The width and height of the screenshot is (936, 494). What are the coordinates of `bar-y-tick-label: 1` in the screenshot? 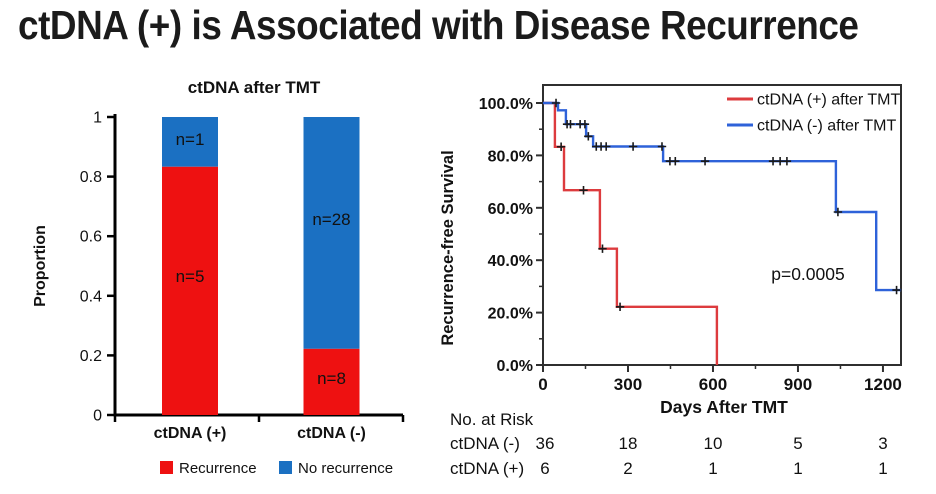 It's located at (97, 118).